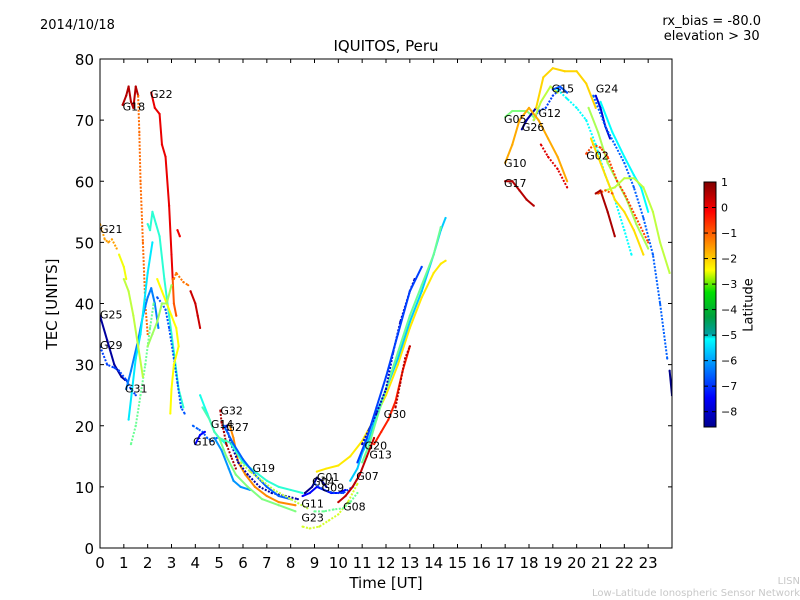 This screenshot has width=800, height=600. What do you see at coordinates (563, 88) in the screenshot?
I see `satellite-label: G15` at bounding box center [563, 88].